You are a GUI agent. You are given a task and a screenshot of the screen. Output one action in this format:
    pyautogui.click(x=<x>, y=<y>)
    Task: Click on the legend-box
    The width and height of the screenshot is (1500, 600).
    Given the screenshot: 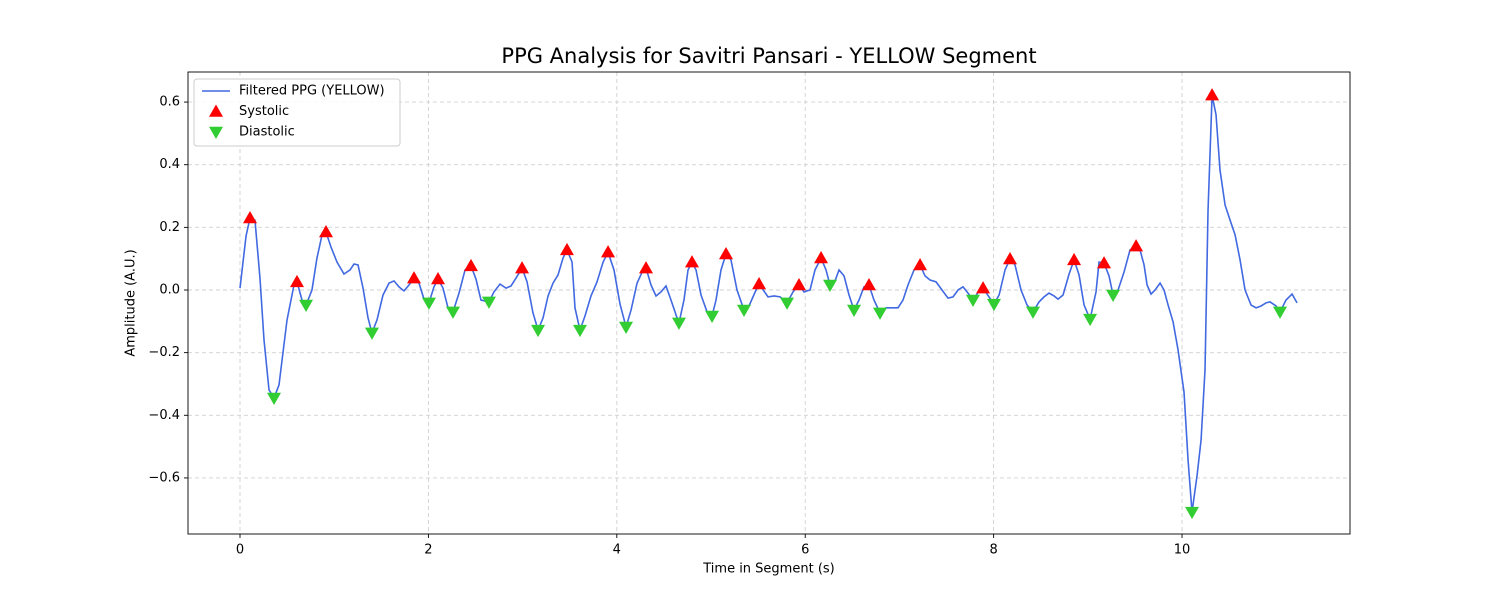 What is the action you would take?
    pyautogui.click(x=297, y=112)
    